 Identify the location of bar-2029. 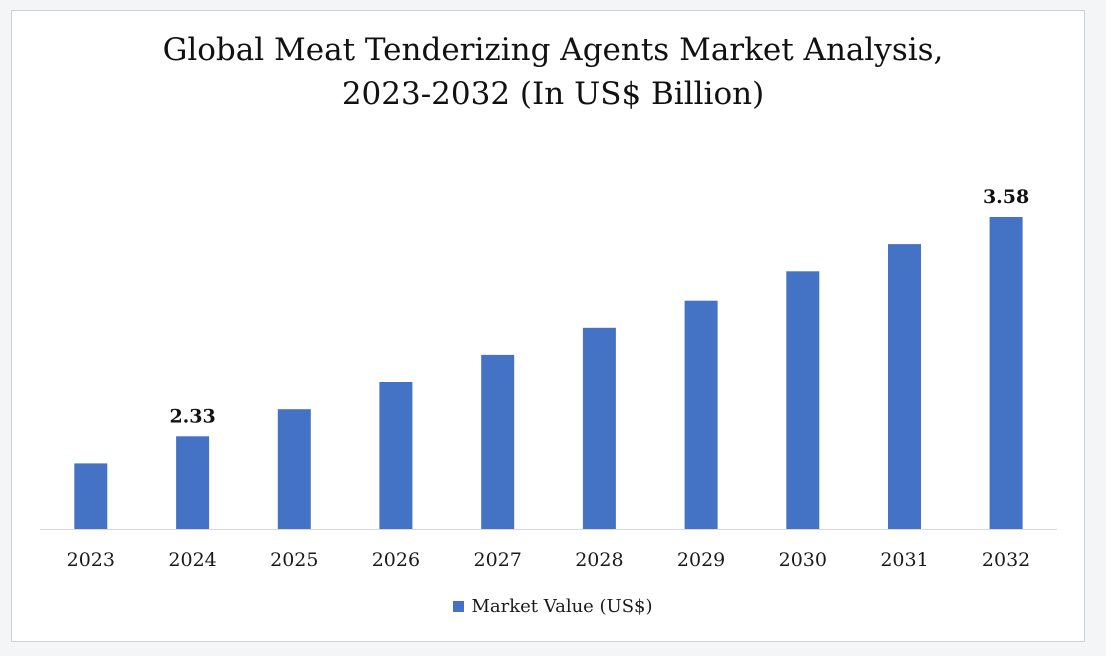
(701, 414).